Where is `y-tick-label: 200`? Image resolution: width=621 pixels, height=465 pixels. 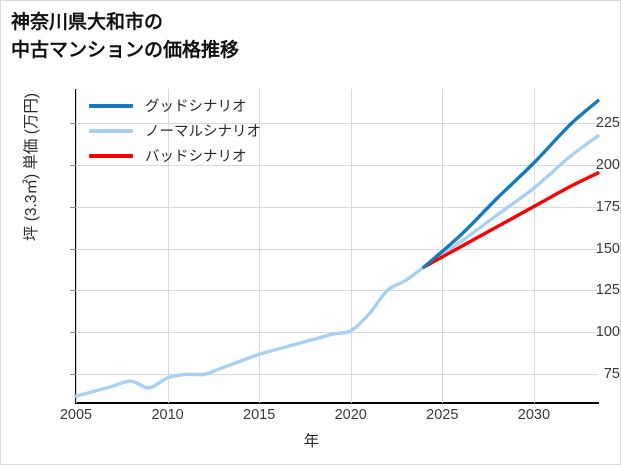
y-tick-label: 200 is located at coordinates (607, 164).